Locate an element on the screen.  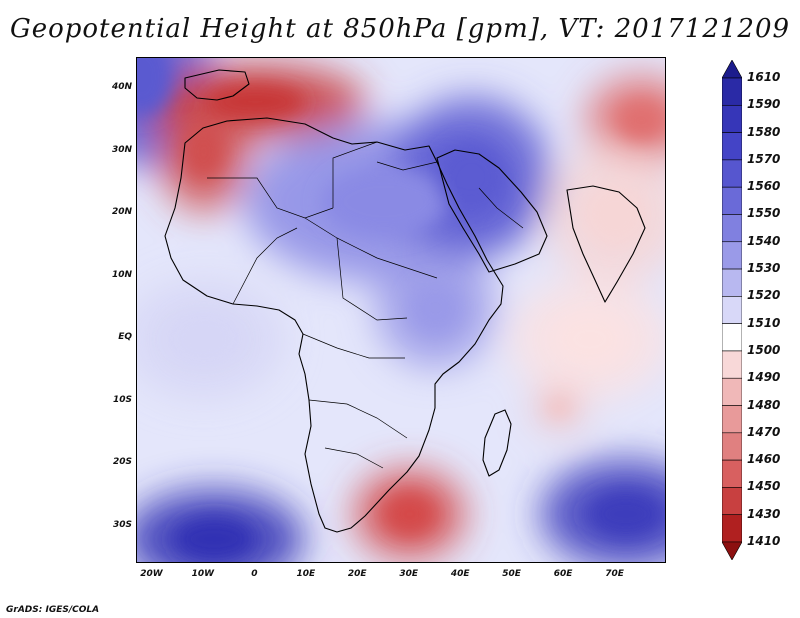
colorbar is located at coordinates (732, 310).